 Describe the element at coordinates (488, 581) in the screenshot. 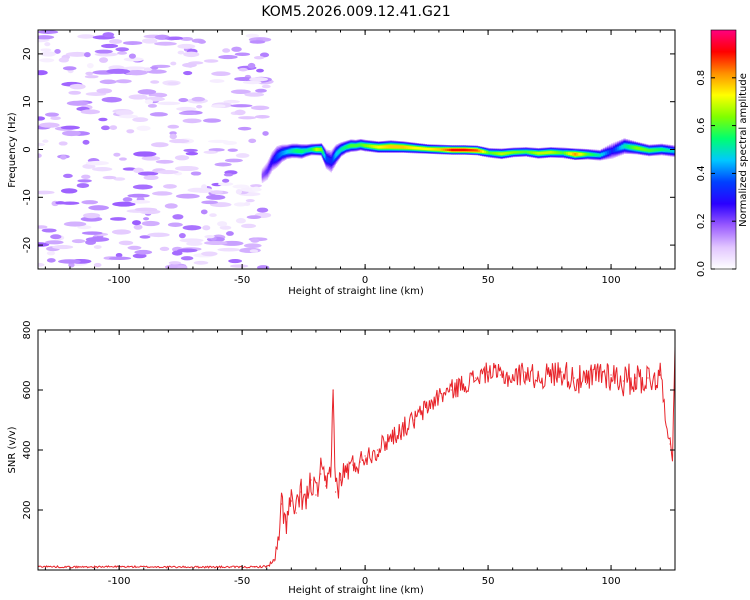

I see `snr-x-tick-label: 50` at that location.